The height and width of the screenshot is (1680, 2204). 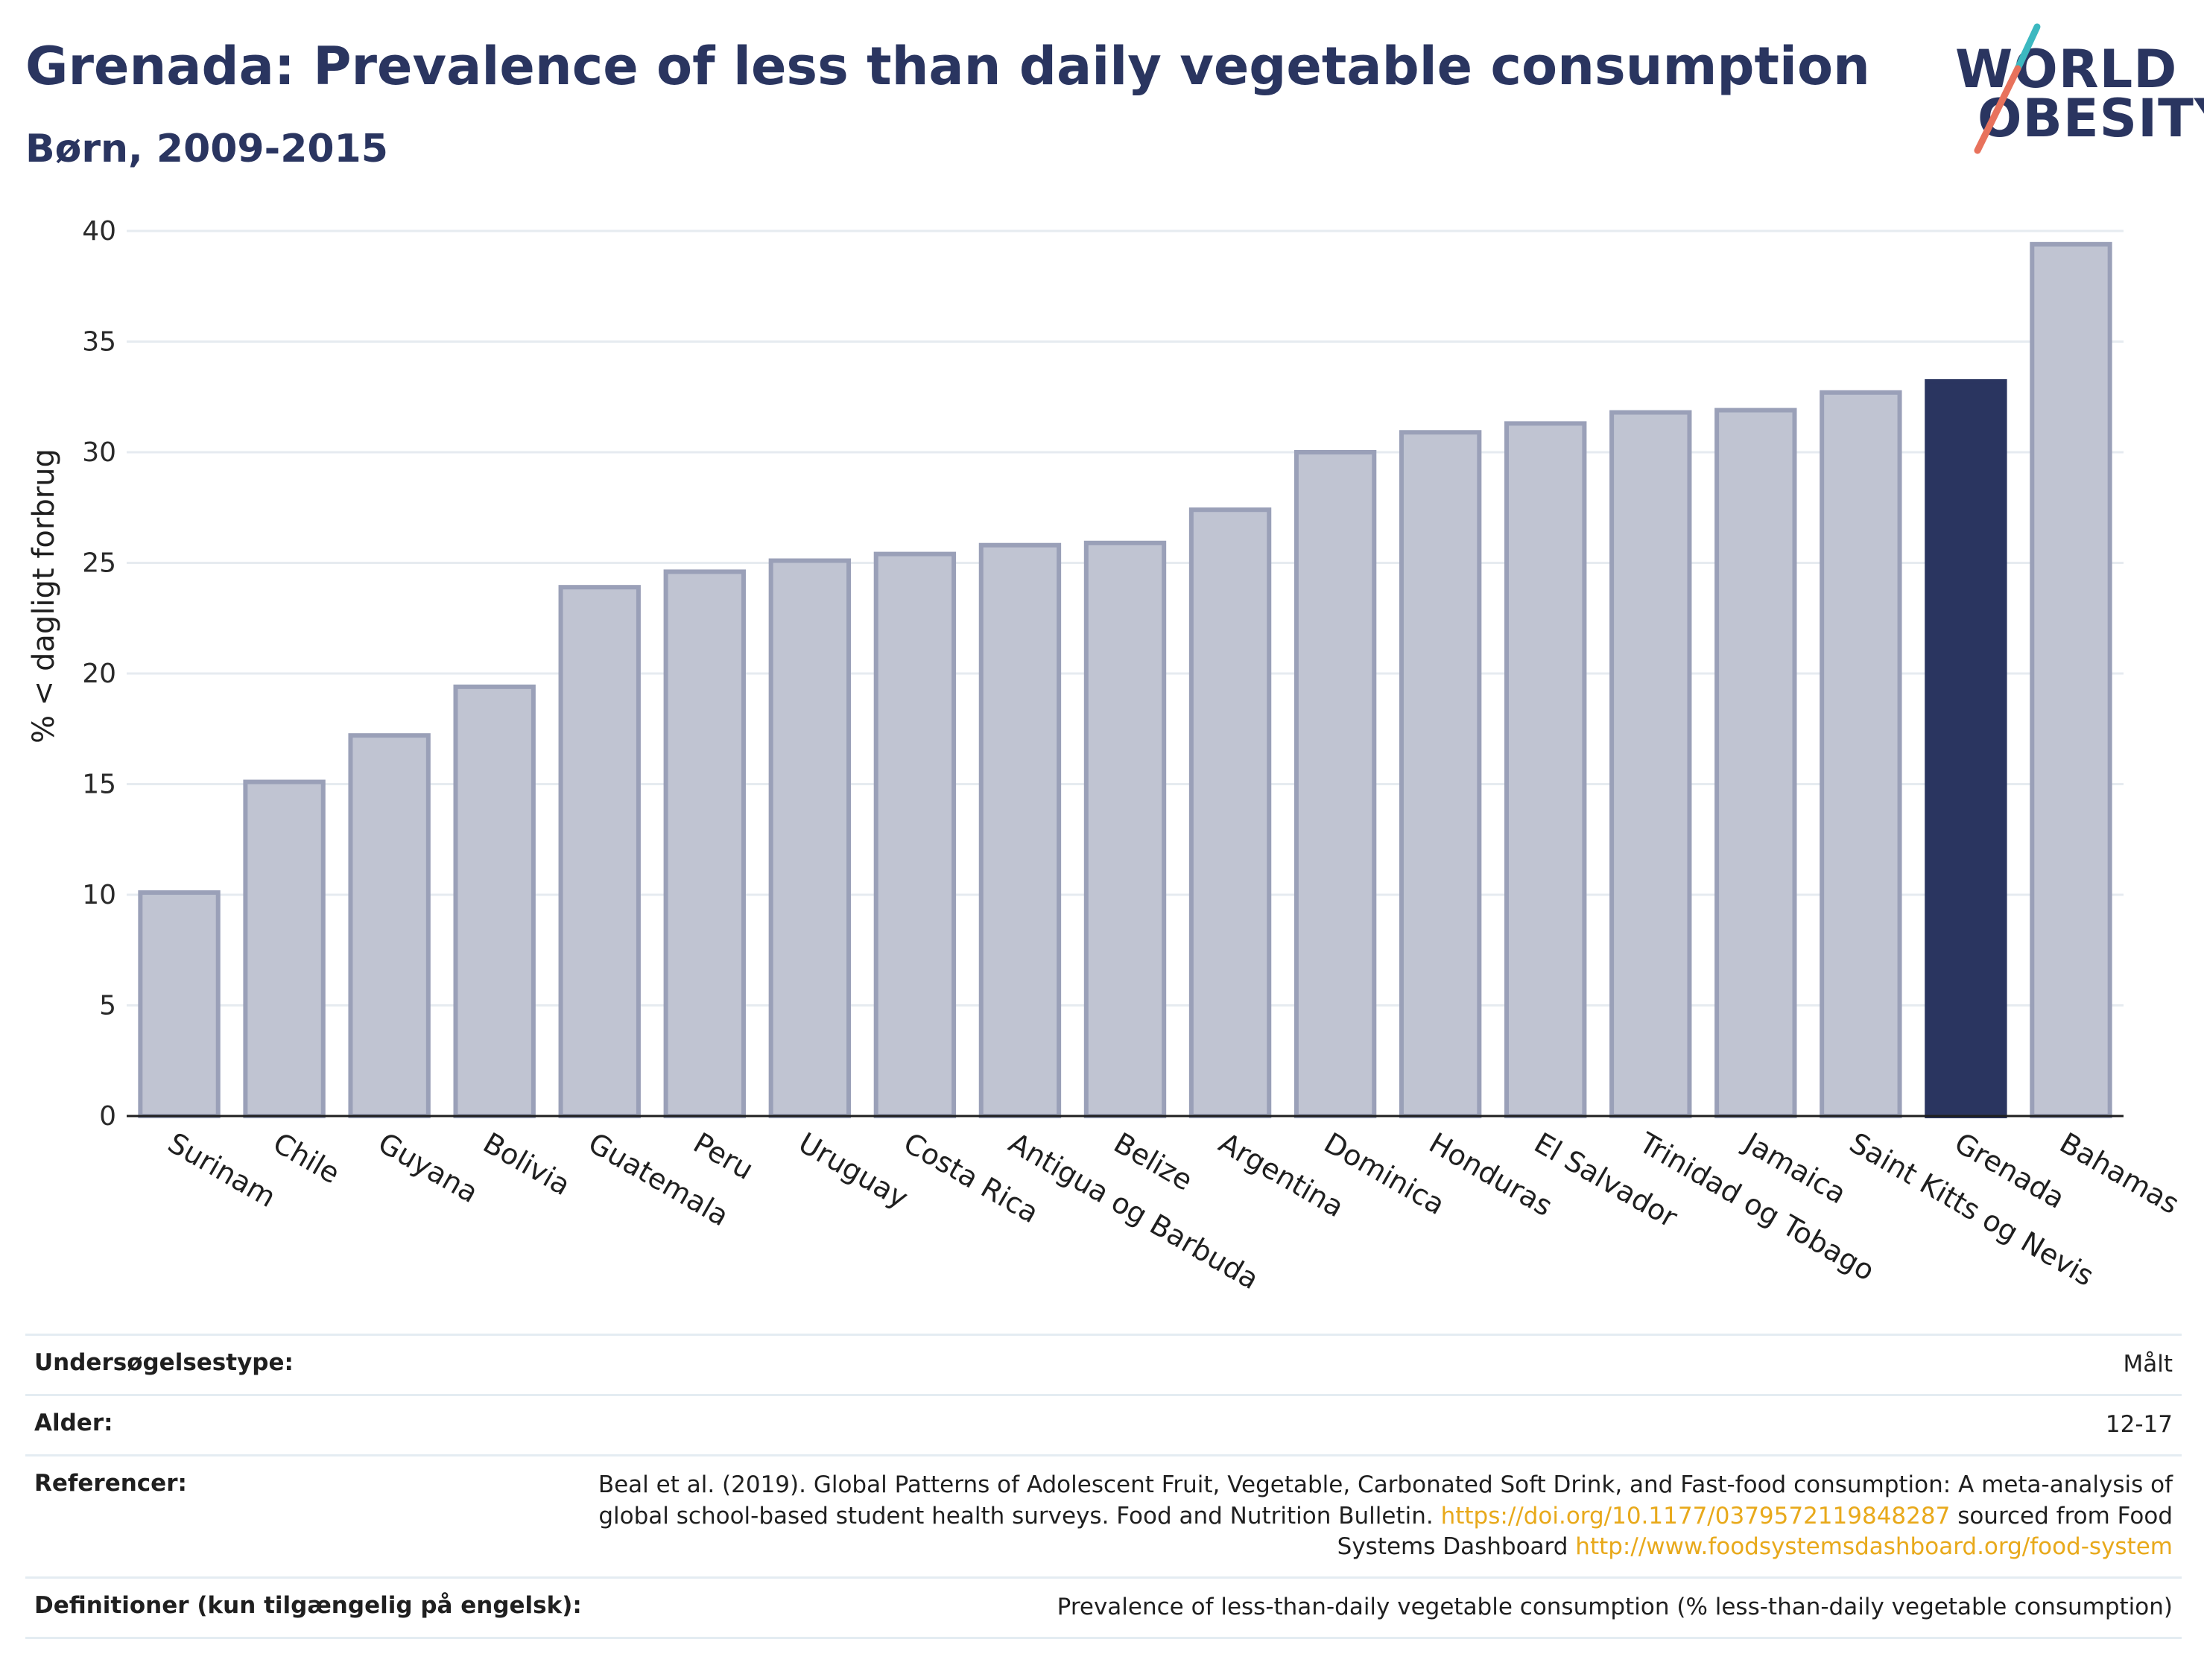 What do you see at coordinates (1125, 829) in the screenshot?
I see `bar-belize` at bounding box center [1125, 829].